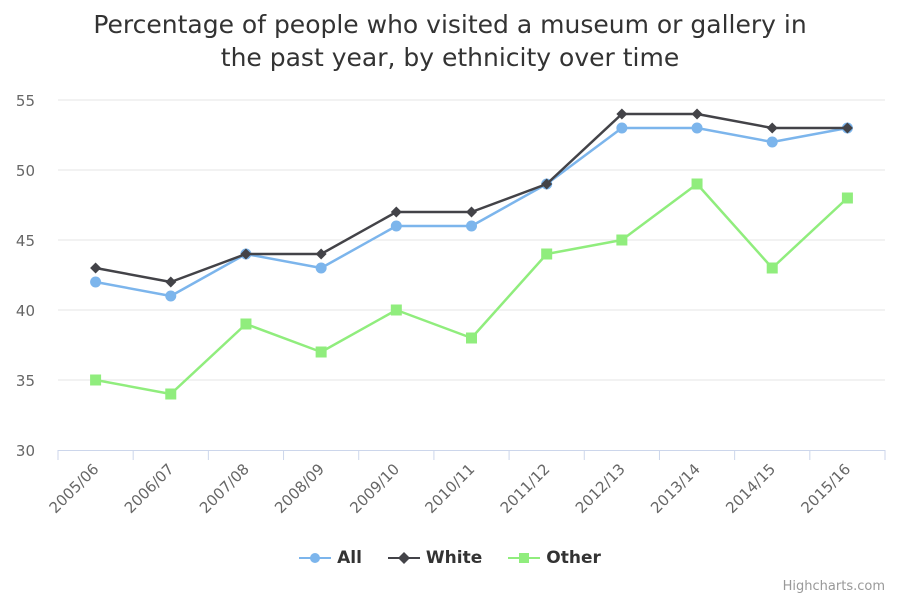 This screenshot has width=900, height=600. Describe the element at coordinates (525, 488) in the screenshot. I see `x-tick-label: 2011/12` at that location.